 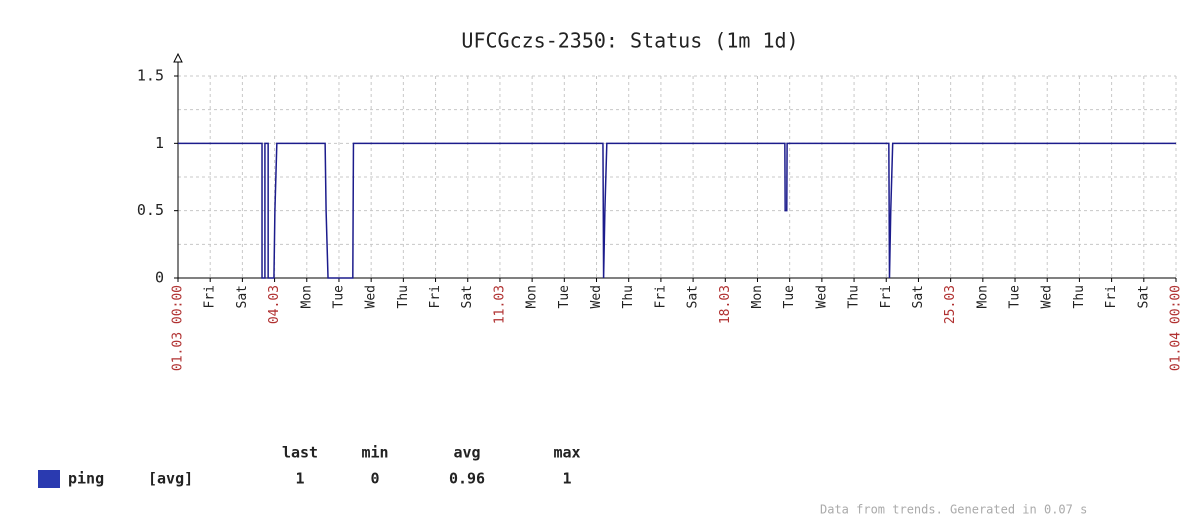 I want to click on footer-note: Data from trends. Generated in 0.07 s, so click(x=953, y=509).